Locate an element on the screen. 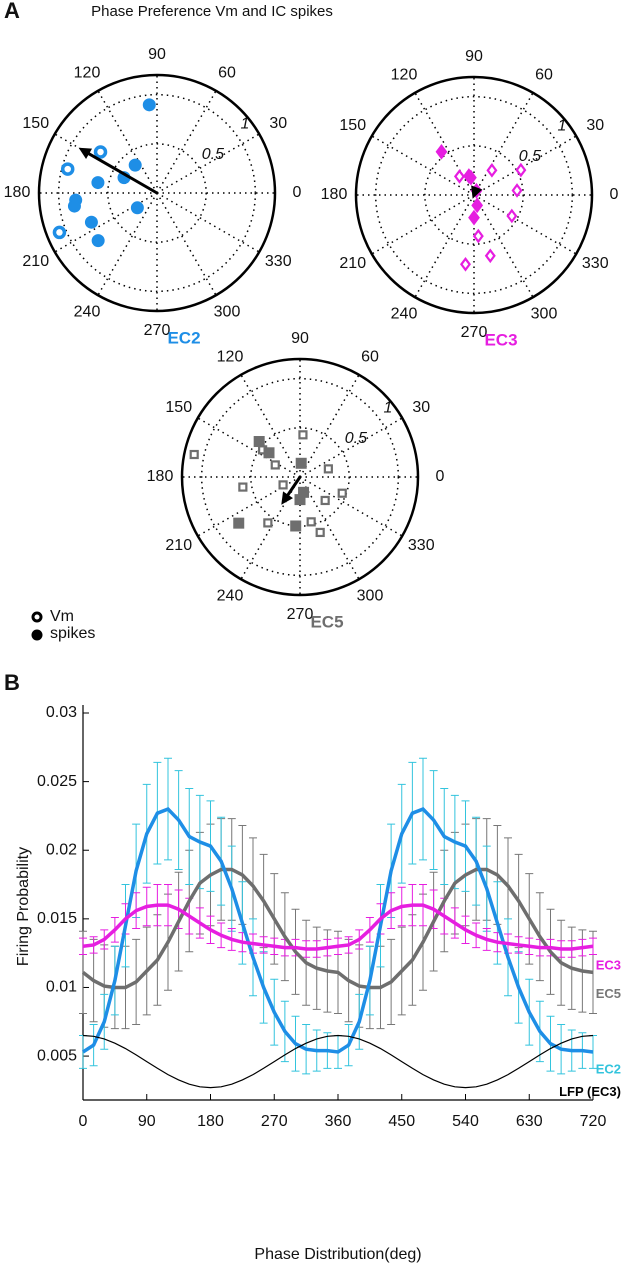 This screenshot has height=1280, width=623. figure-title: Phase Preference Vm and IC spikes is located at coordinates (212, 11).